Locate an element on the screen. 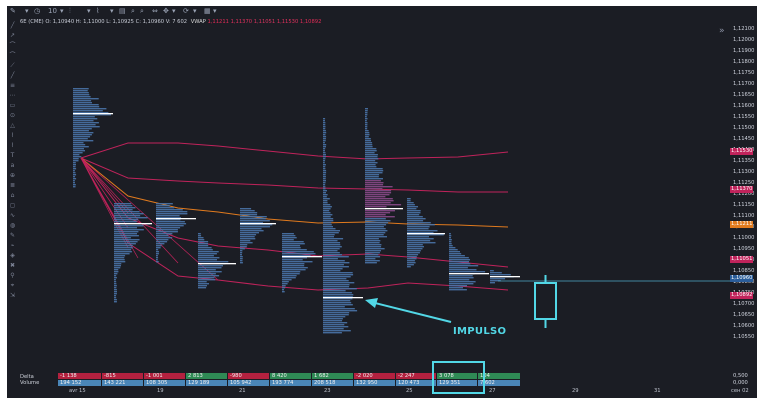 The image size is (773, 413). annotation-arrow is located at coordinates (411, 312).